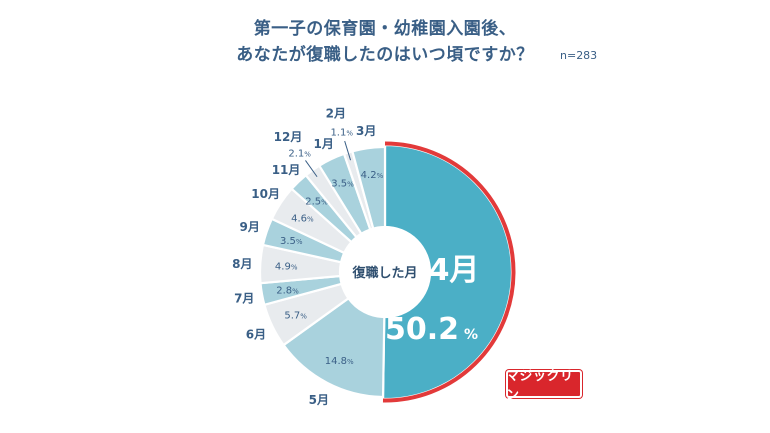 The image size is (770, 433). What do you see at coordinates (342, 184) in the screenshot?
I see `slice-value-1: 3.5%` at bounding box center [342, 184].